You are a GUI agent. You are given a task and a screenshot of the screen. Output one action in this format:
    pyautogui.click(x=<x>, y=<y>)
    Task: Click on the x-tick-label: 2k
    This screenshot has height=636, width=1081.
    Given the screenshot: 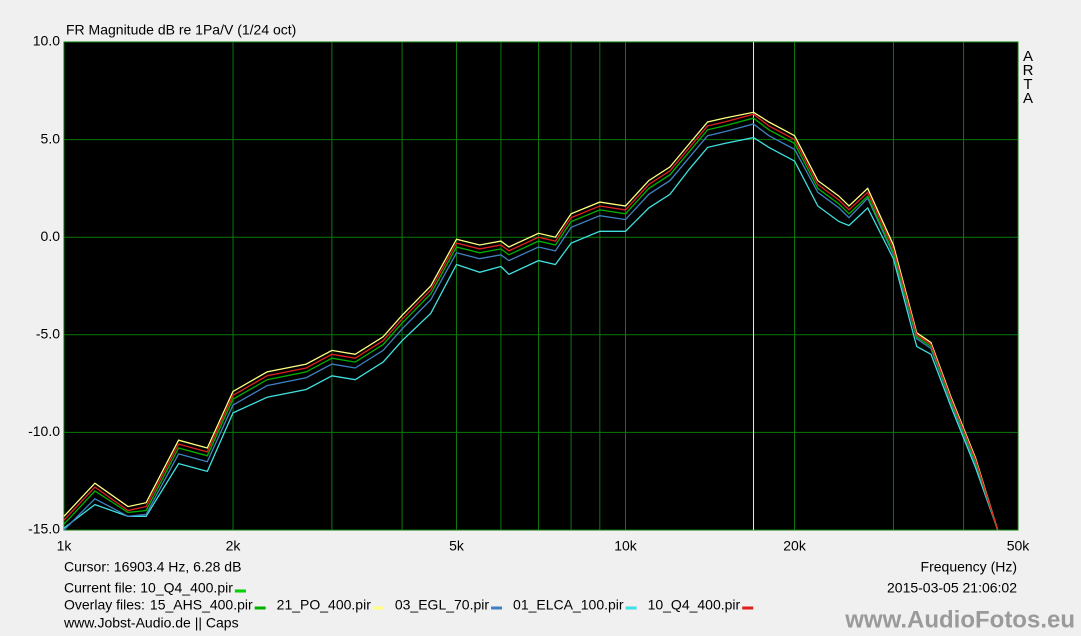 What is the action you would take?
    pyautogui.click(x=234, y=546)
    